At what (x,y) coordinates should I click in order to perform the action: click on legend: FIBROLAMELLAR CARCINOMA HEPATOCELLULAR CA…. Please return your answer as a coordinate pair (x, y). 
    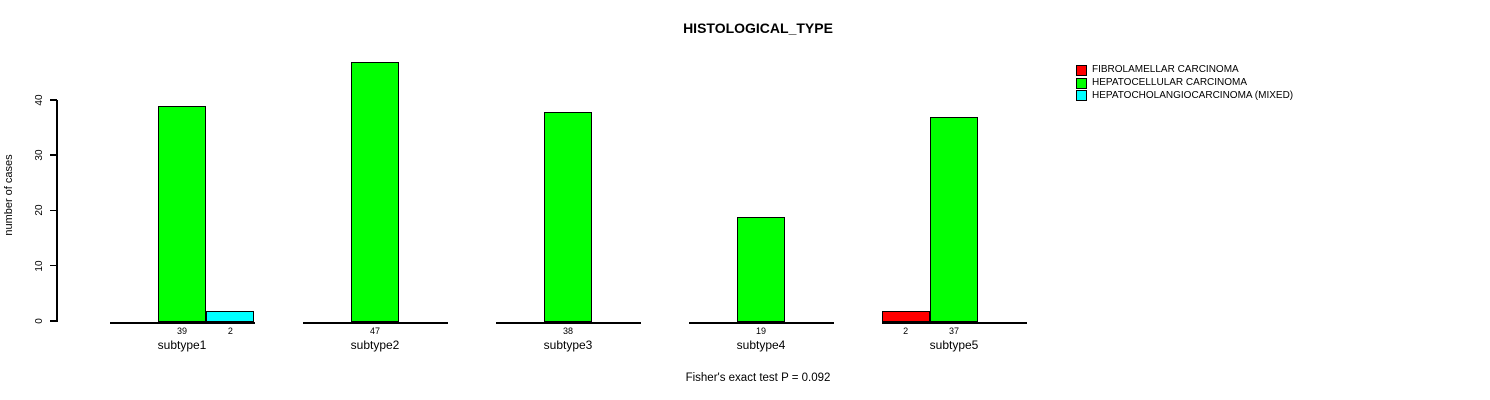
    Looking at the image, I should click on (1184, 83).